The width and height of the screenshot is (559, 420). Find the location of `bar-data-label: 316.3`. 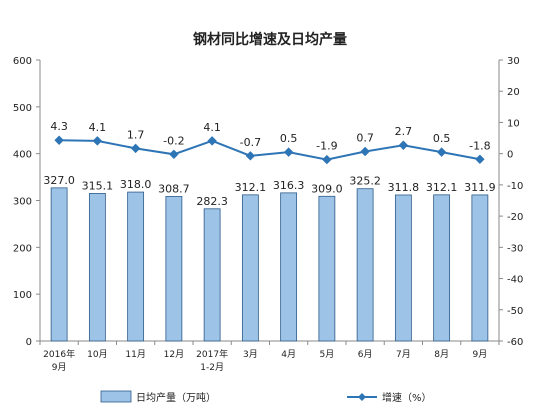

bar-data-label: 316.3 is located at coordinates (289, 185).